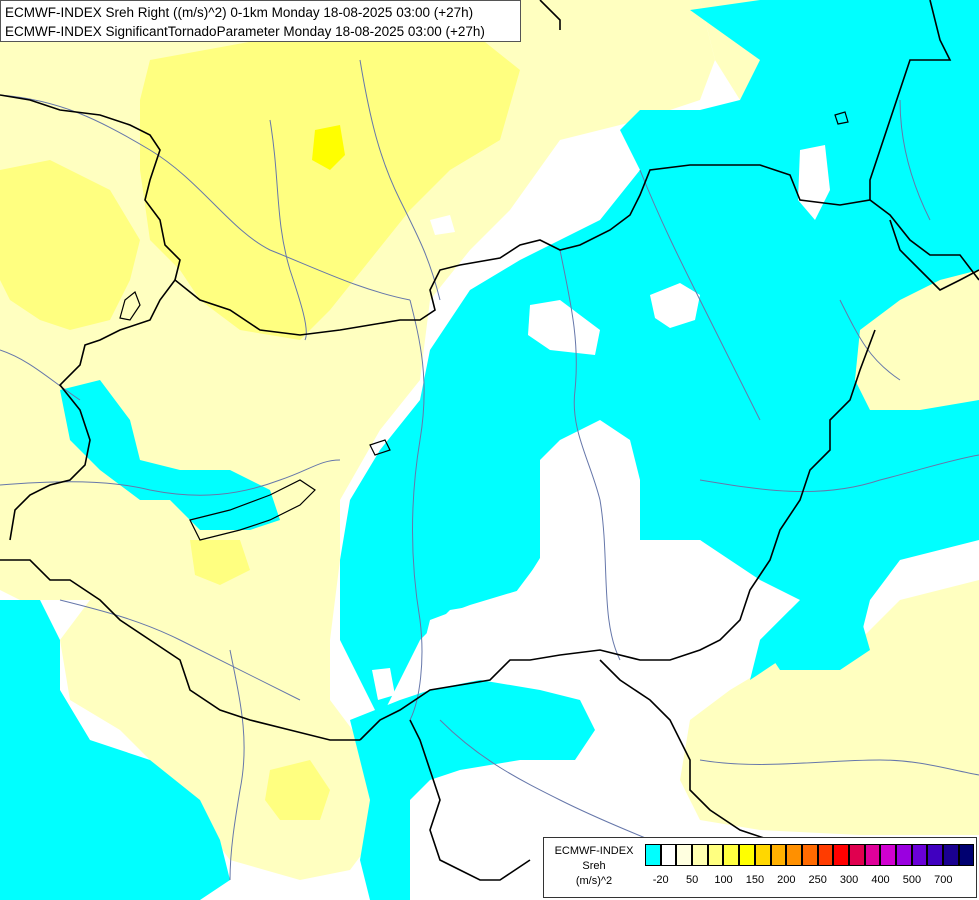 The width and height of the screenshot is (979, 900). I want to click on legend-ticks: -20 50 100 150 200 250 300 400 500 700, so click(810, 882).